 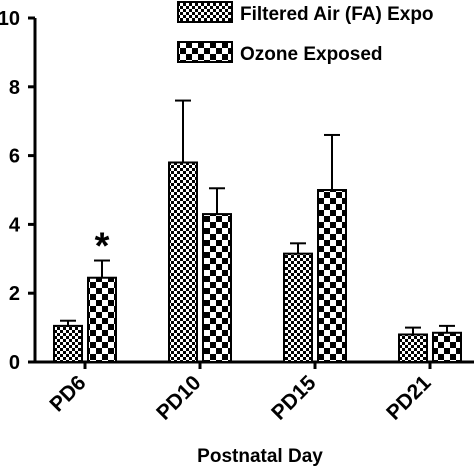 I want to click on y-tick-label: 2, so click(x=14, y=294).